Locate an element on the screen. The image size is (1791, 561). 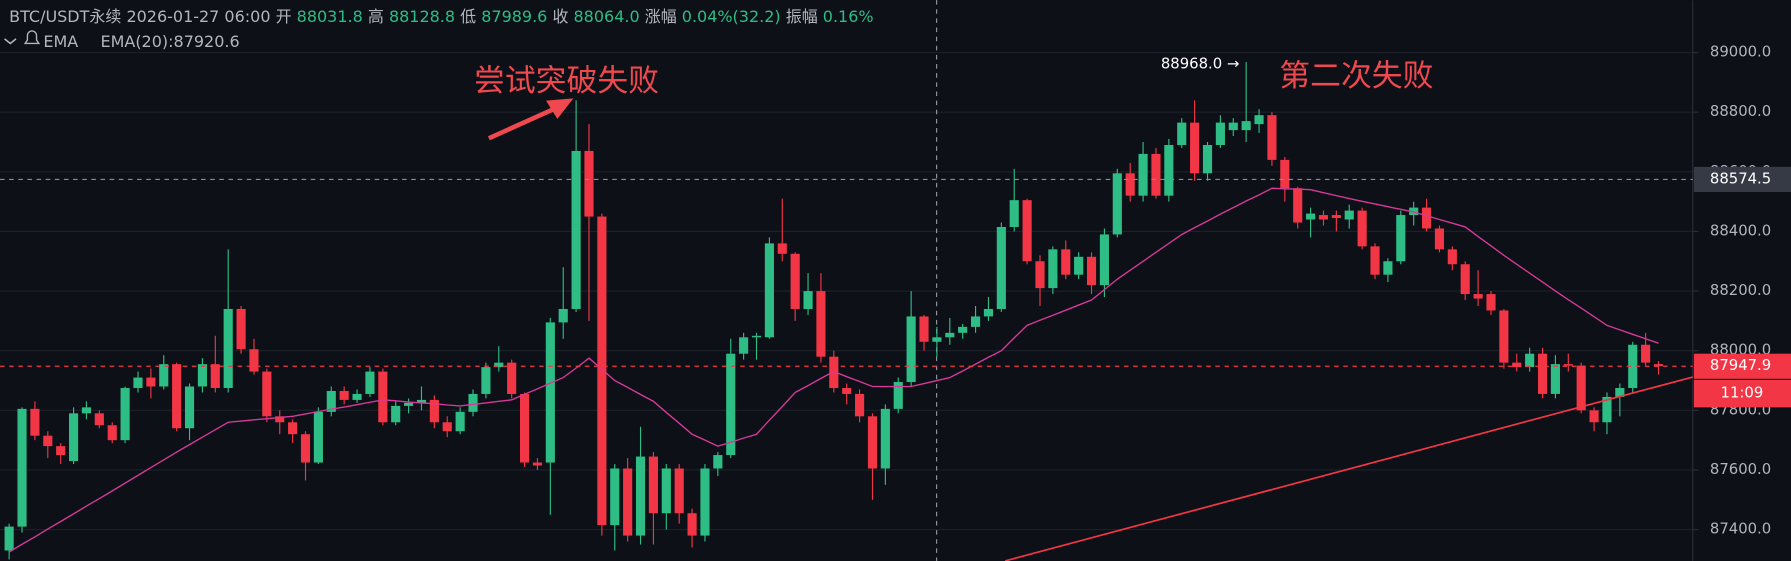
indicator-row: EMA EMA(20):87920.6 is located at coordinates (122, 40).